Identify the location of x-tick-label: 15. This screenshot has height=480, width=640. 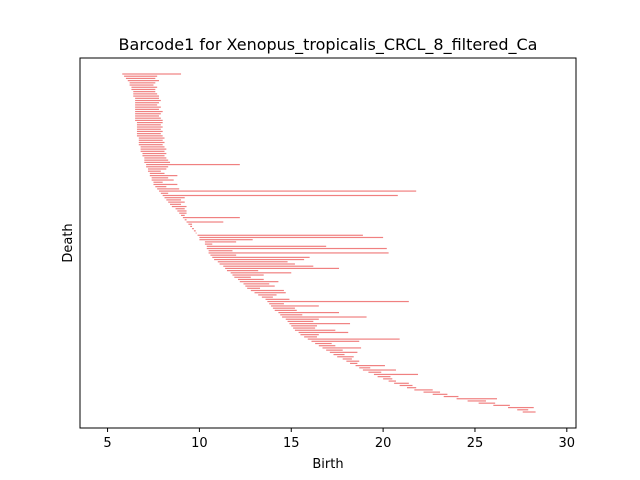
(291, 443).